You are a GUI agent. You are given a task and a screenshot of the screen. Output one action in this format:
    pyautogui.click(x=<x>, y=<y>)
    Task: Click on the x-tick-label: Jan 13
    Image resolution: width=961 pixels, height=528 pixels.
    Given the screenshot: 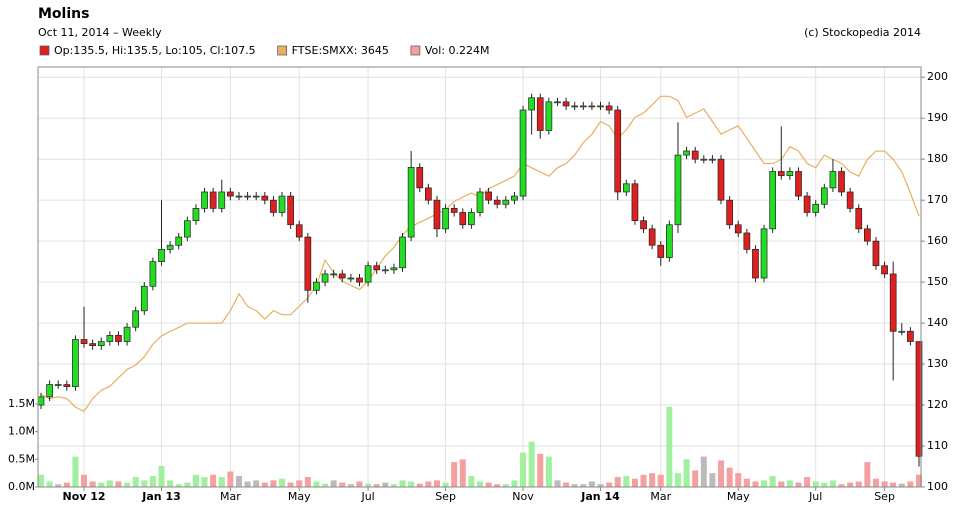 What is the action you would take?
    pyautogui.click(x=160, y=496)
    